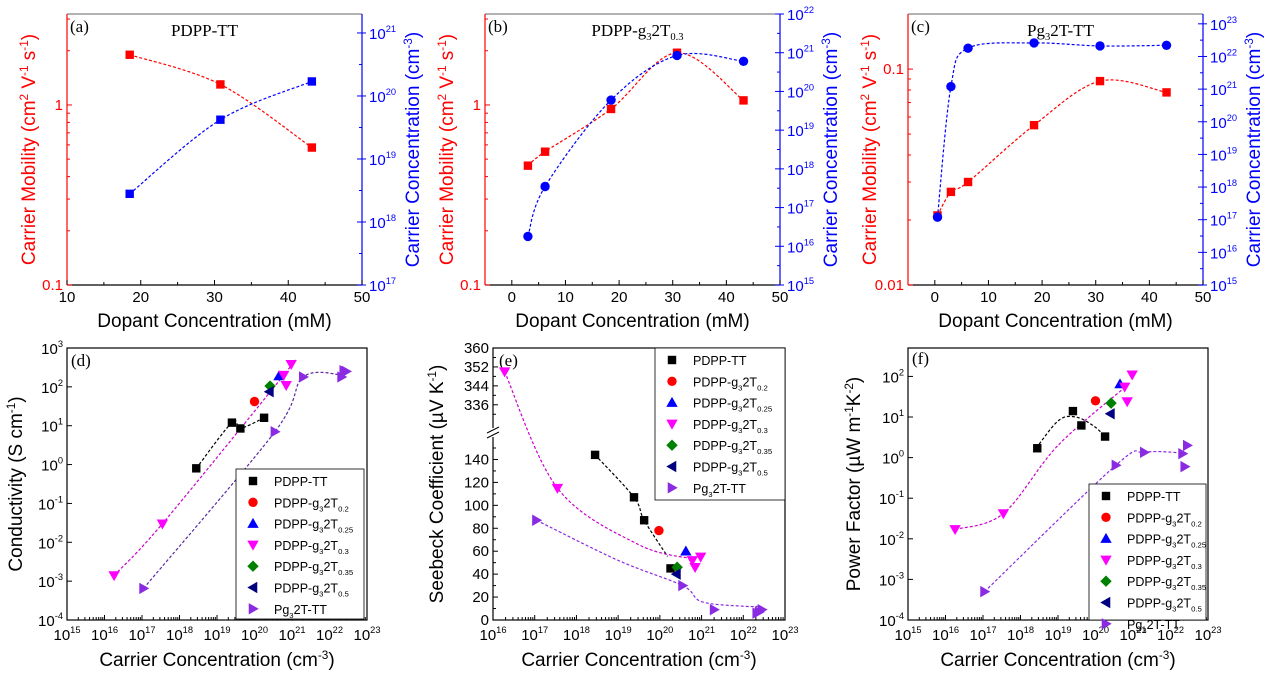  What do you see at coordinates (800, 208) in the screenshot?
I see `y-right-tick-label: 1017` at bounding box center [800, 208].